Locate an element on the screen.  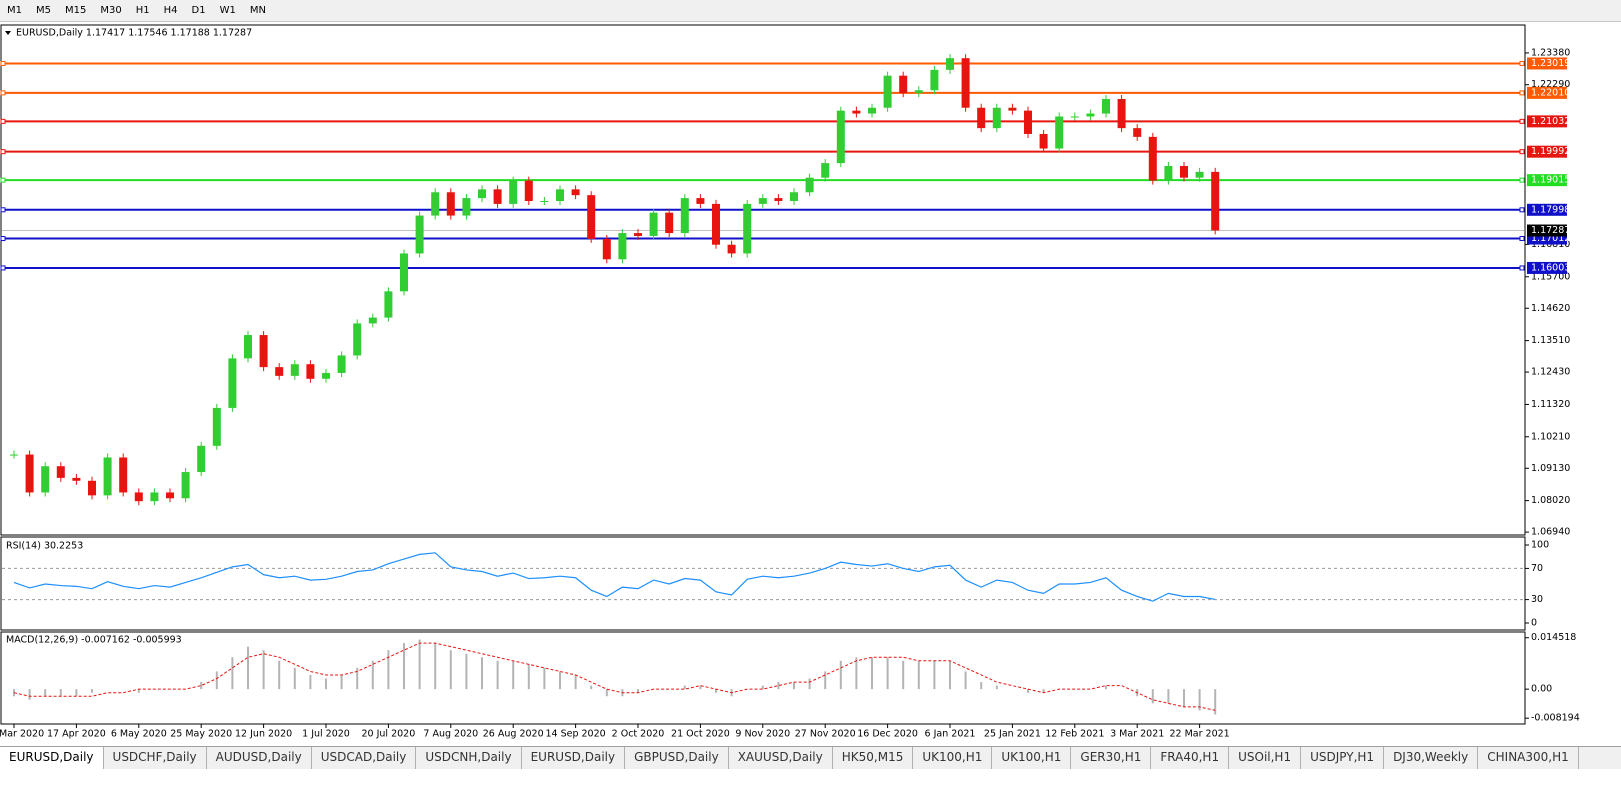
y-tick-label: 1.09130 is located at coordinates (1550, 468).